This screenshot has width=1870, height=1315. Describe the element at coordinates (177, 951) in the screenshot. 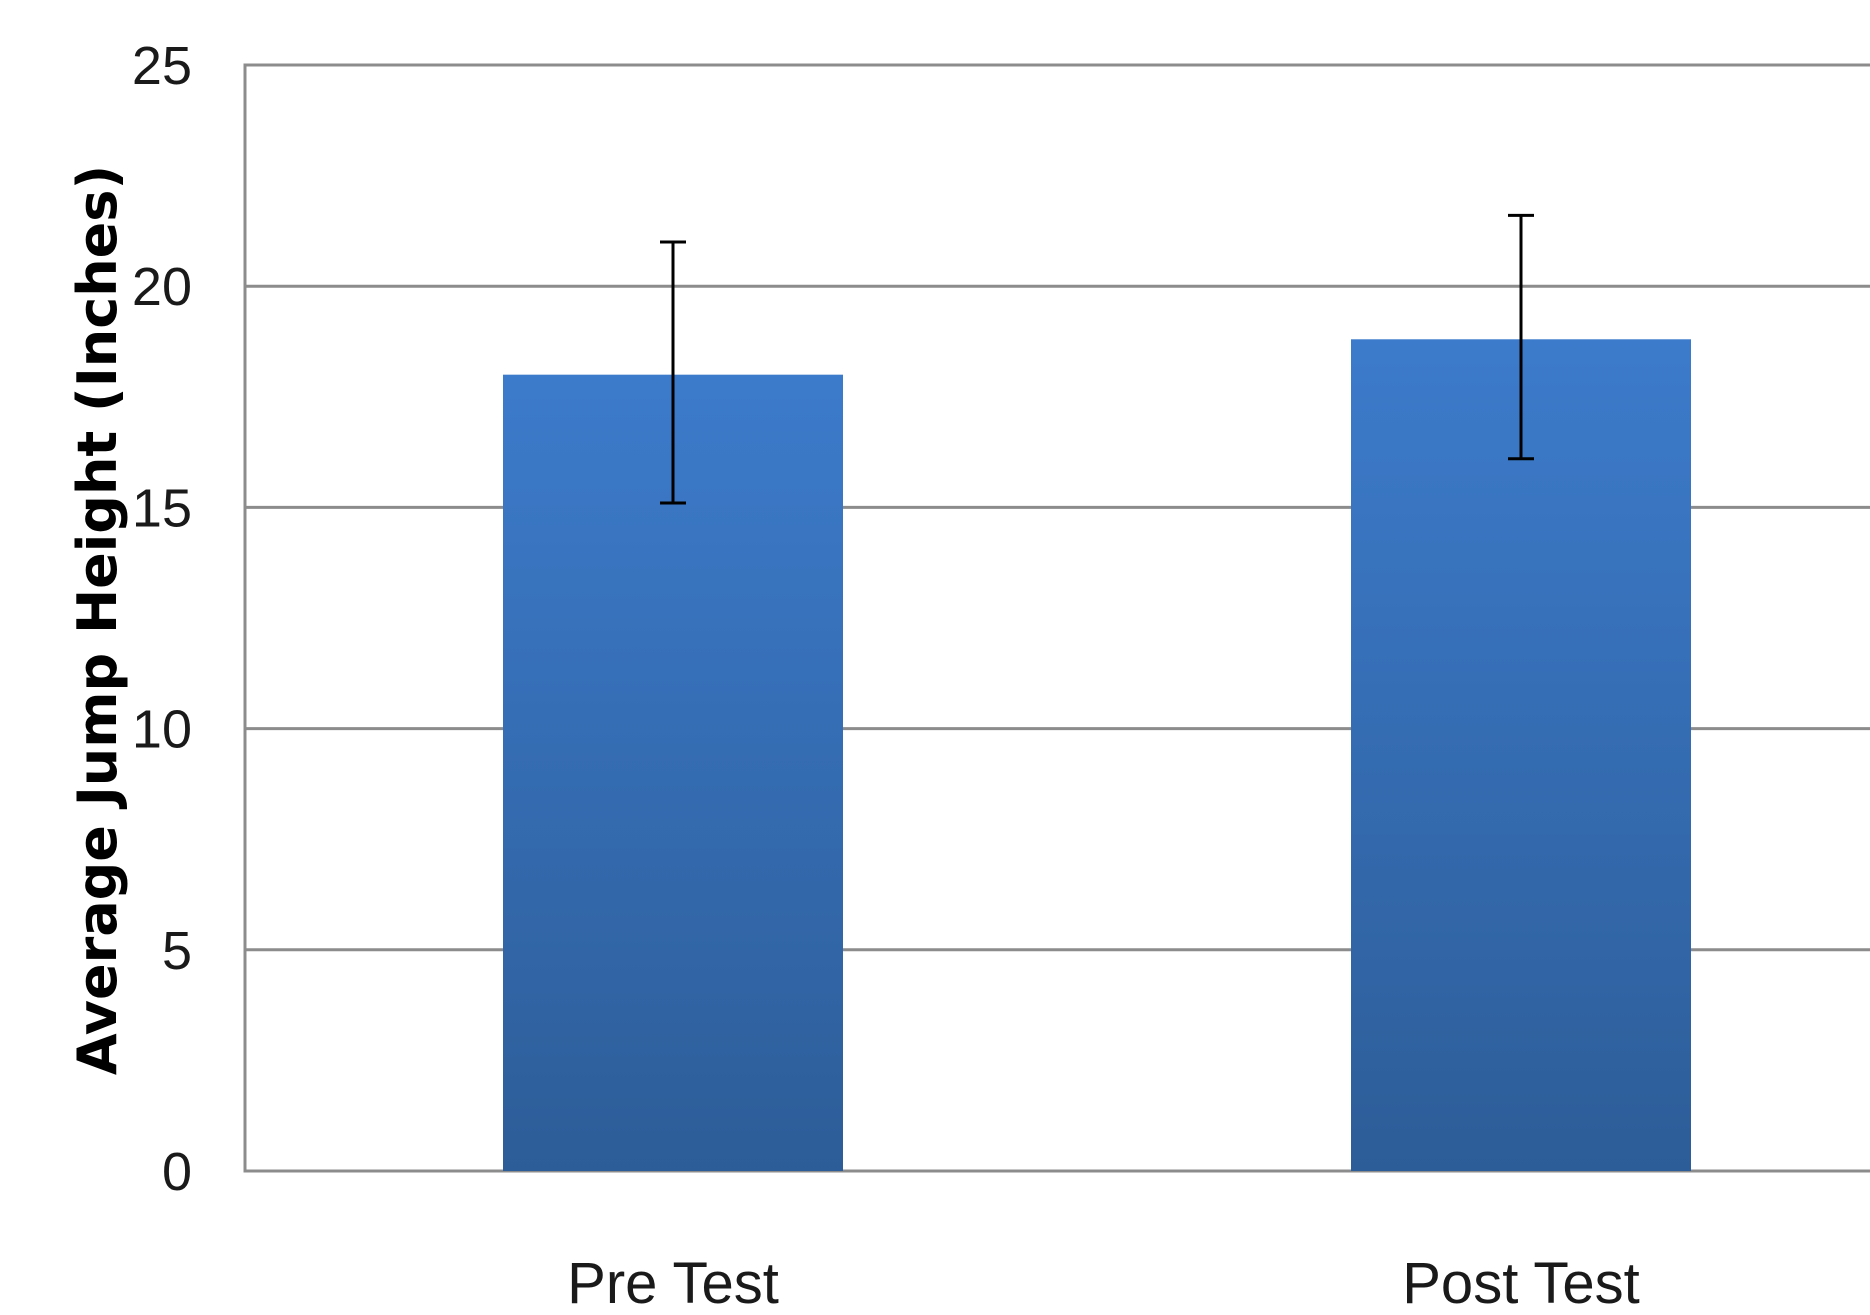

I see `y-tick-label: 5` at that location.